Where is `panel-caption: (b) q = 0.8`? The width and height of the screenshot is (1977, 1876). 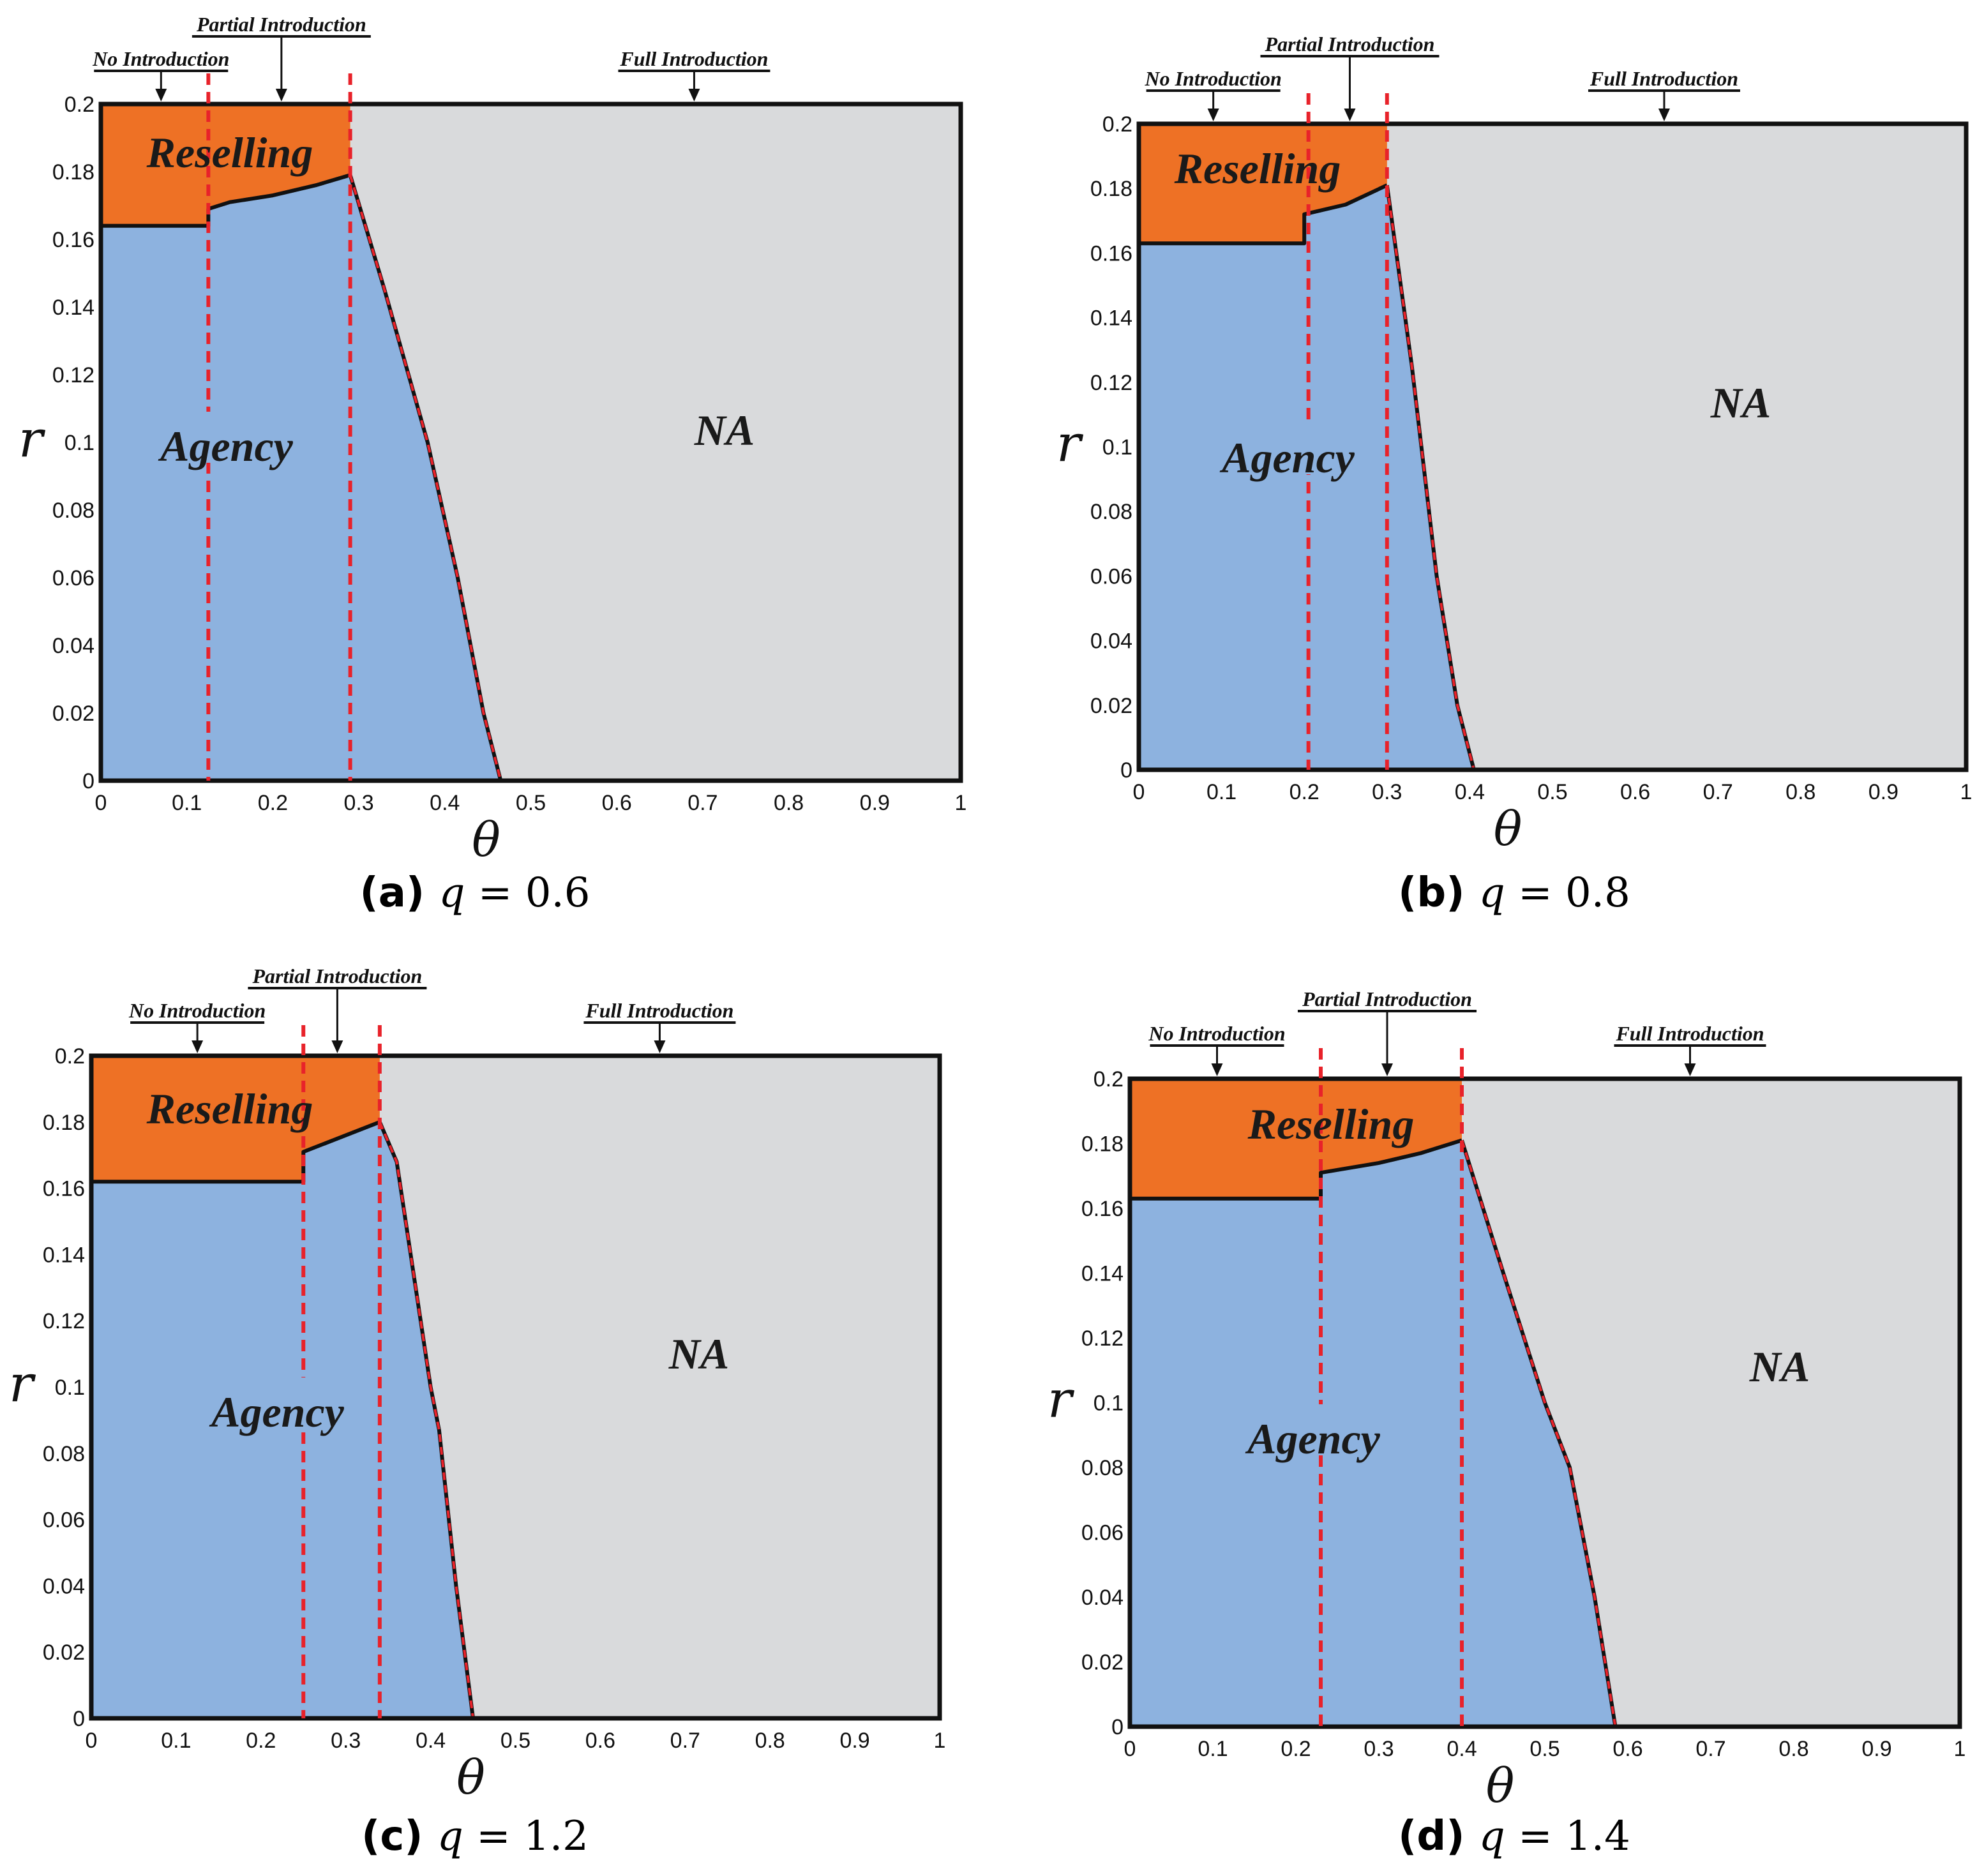 panel-caption: (b) q = 0.8 is located at coordinates (1514, 893).